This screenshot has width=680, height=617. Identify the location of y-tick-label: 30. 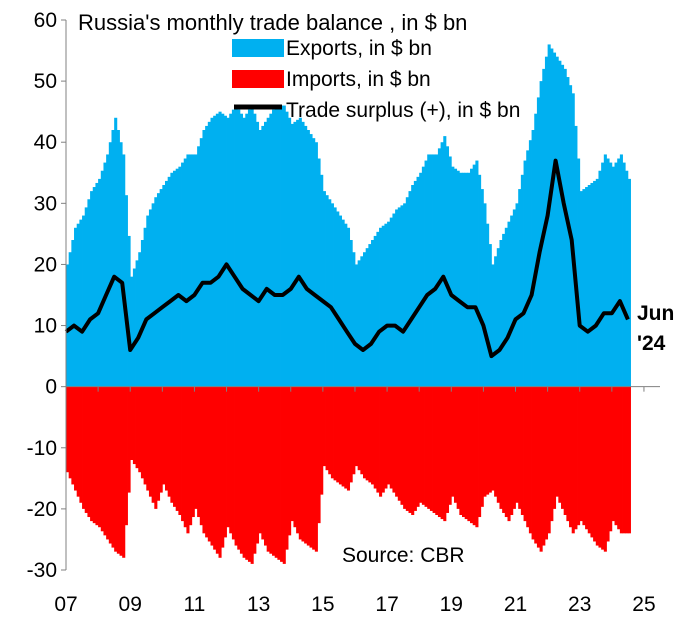
(45, 203).